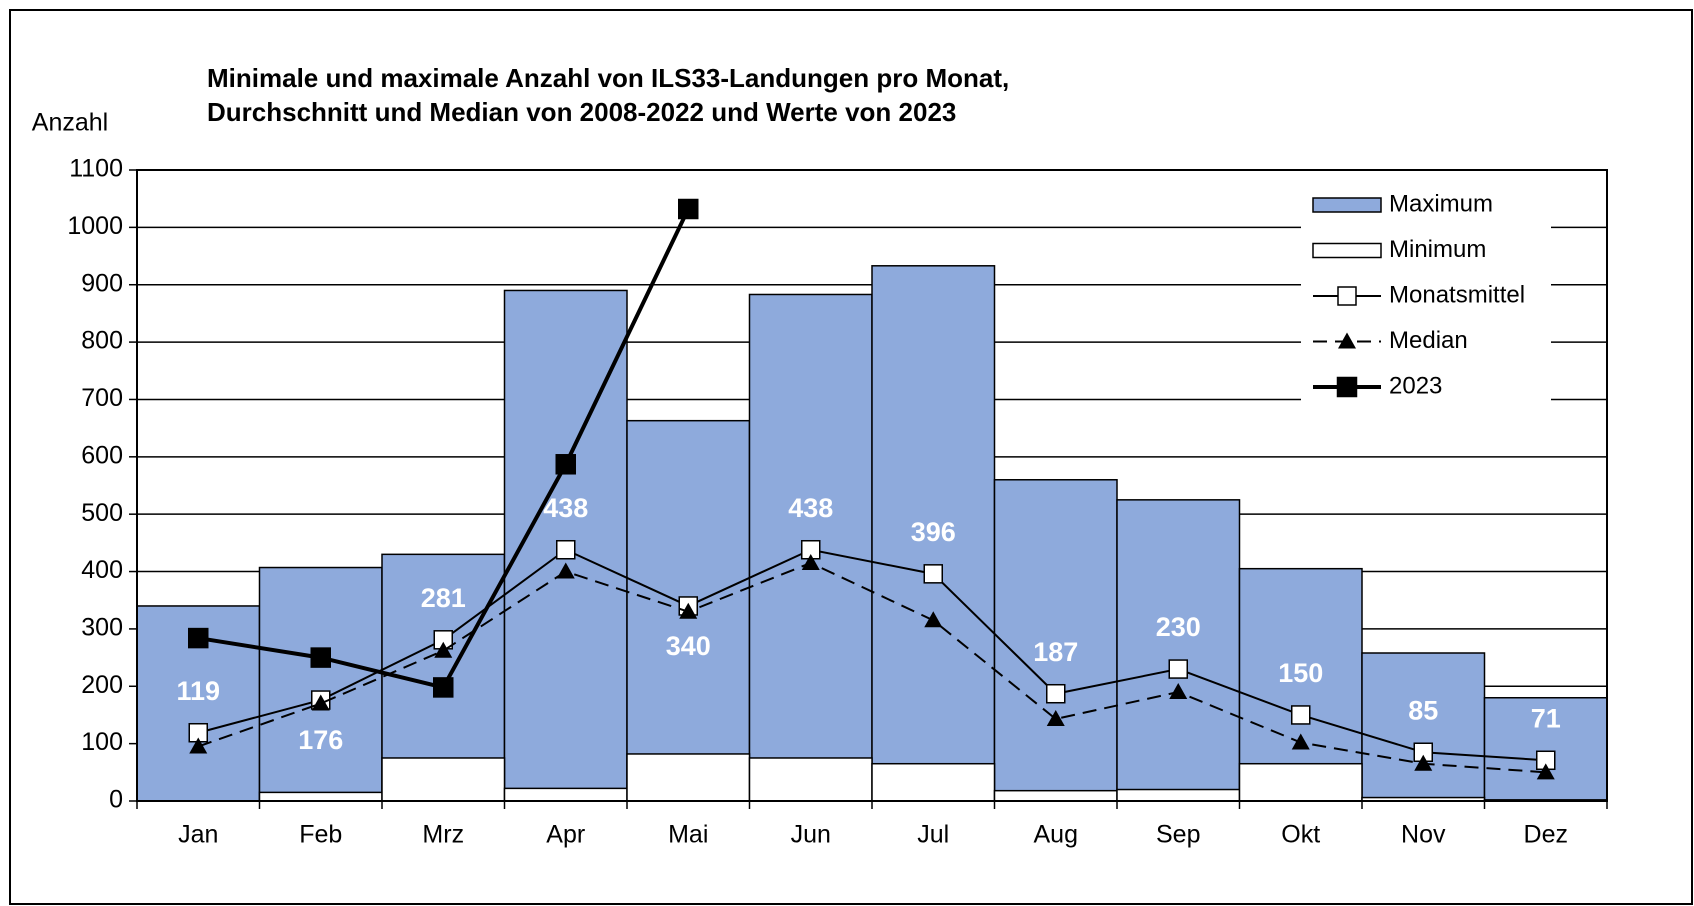 The width and height of the screenshot is (1694, 906). I want to click on data-label: 187, so click(1055, 652).